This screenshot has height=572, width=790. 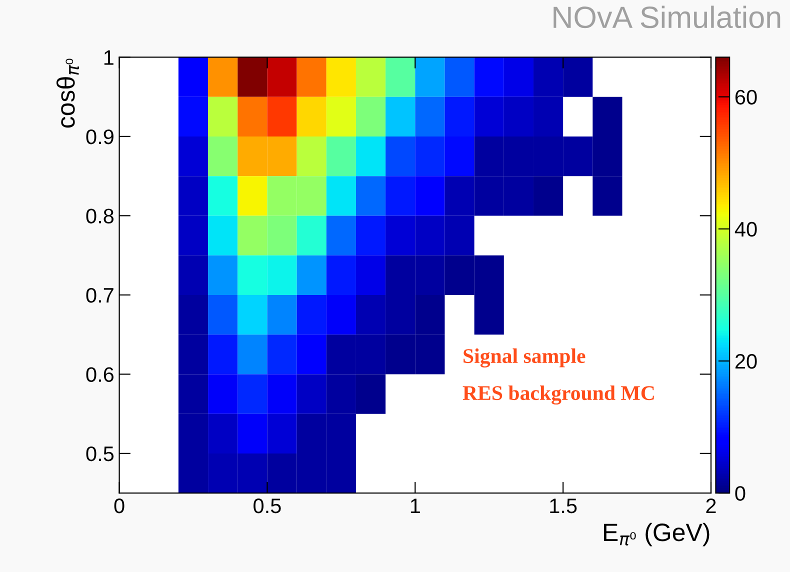 What do you see at coordinates (563, 506) in the screenshot?
I see `x-tick-label: 1.5` at bounding box center [563, 506].